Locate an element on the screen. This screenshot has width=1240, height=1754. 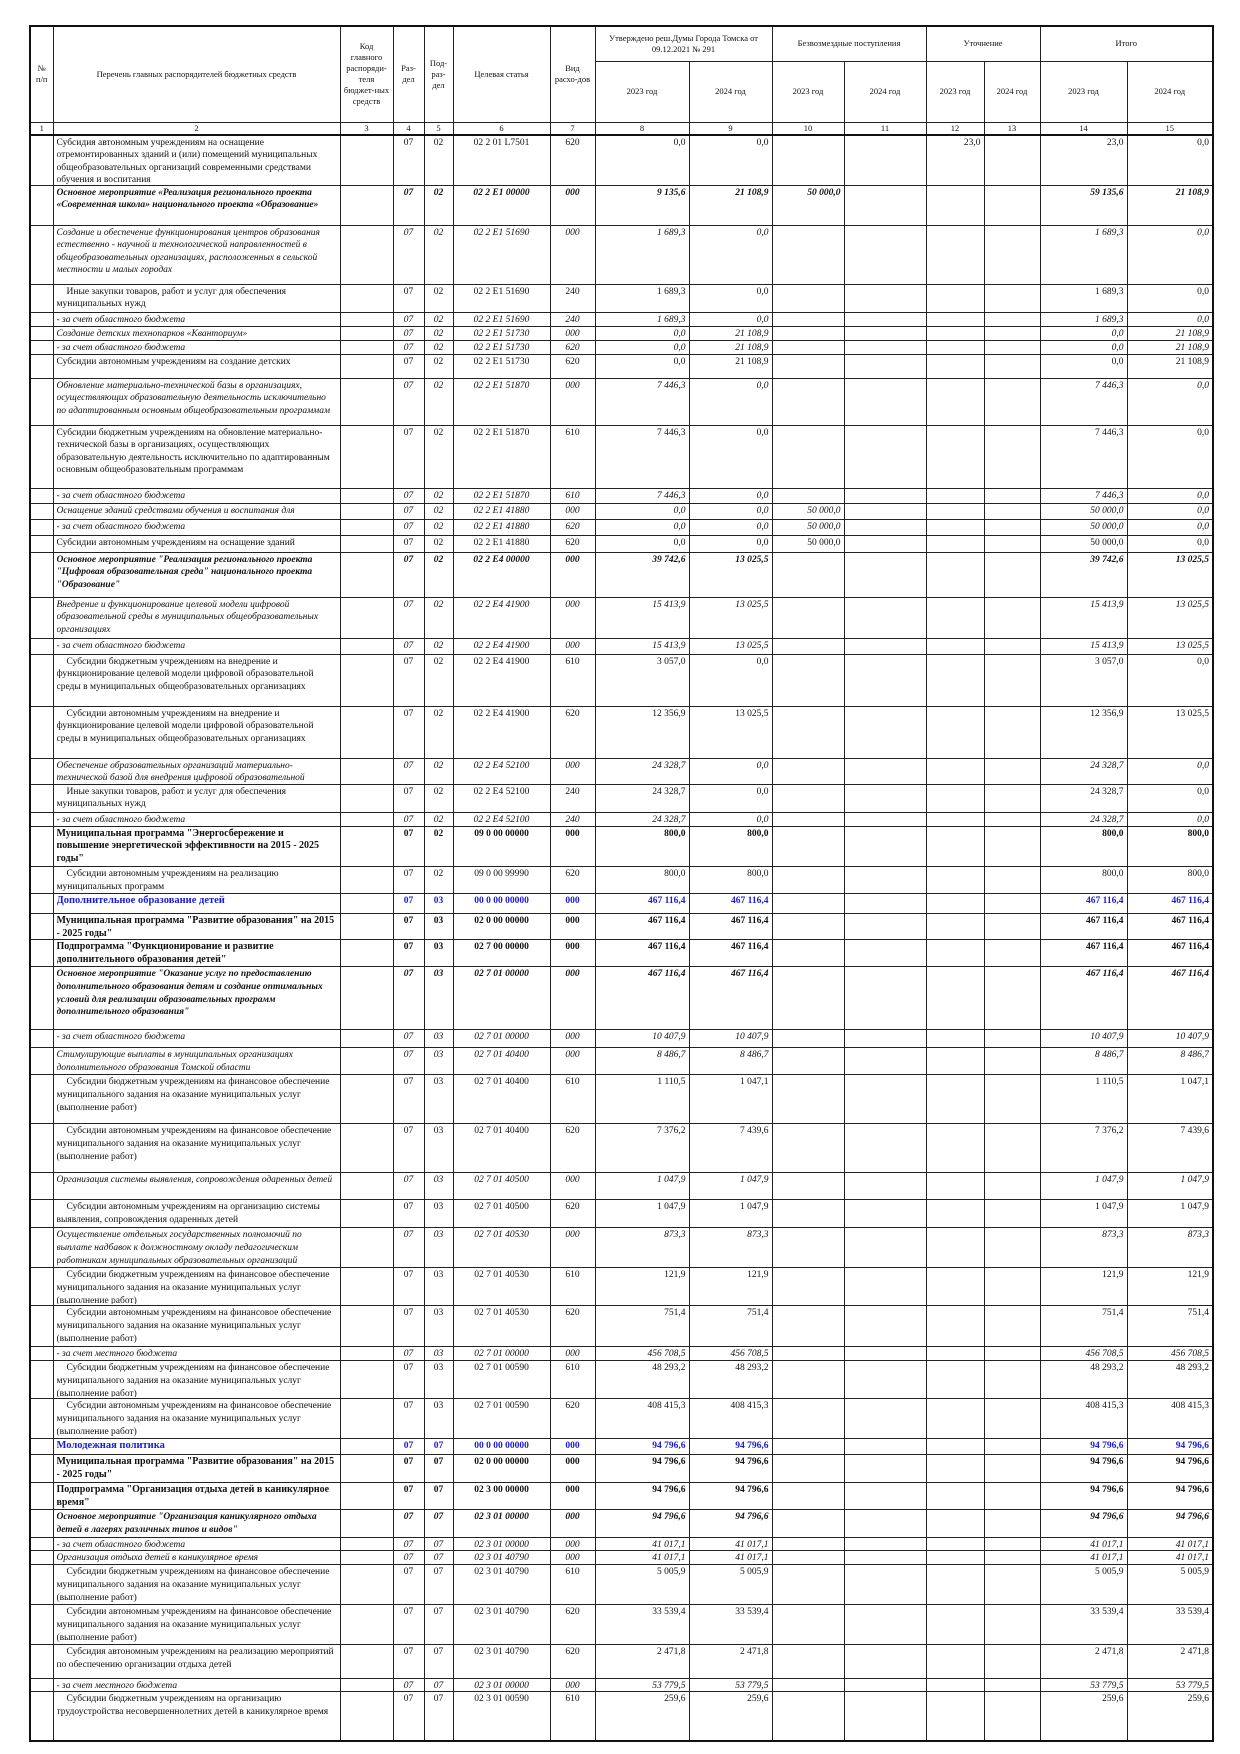
cell-total-2023: 53 779,5 is located at coordinates (1083, 1685).